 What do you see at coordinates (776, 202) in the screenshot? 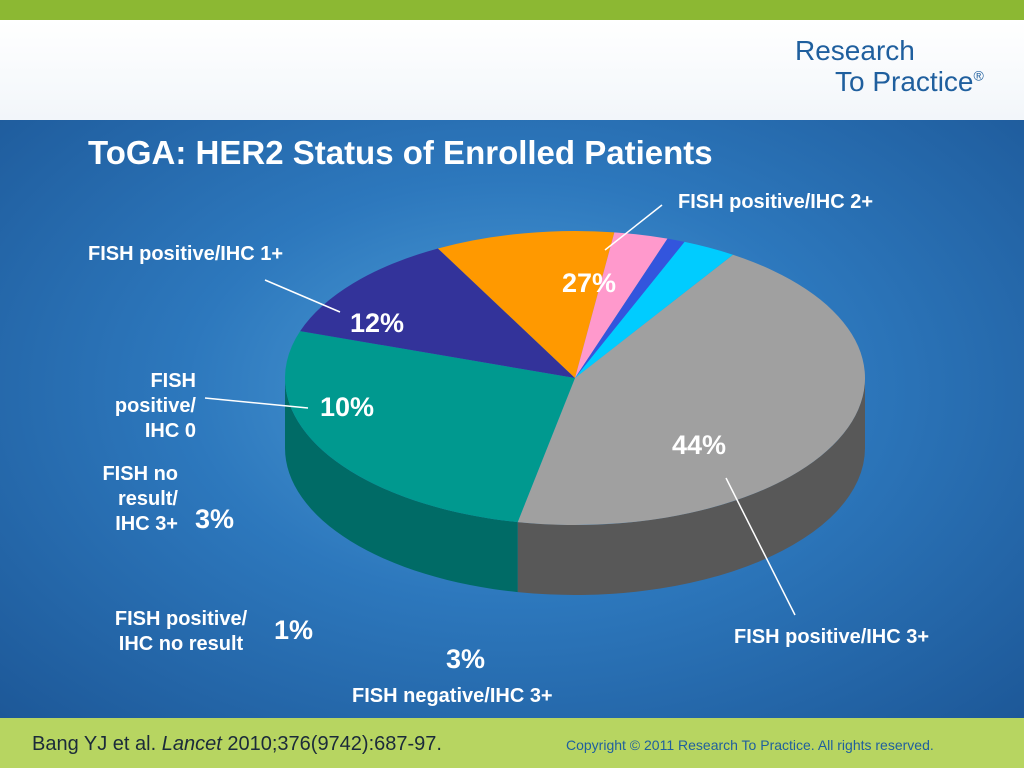
I see `label-fish-positive-ihc-2: FISH positive/IHC 2+` at bounding box center [776, 202].